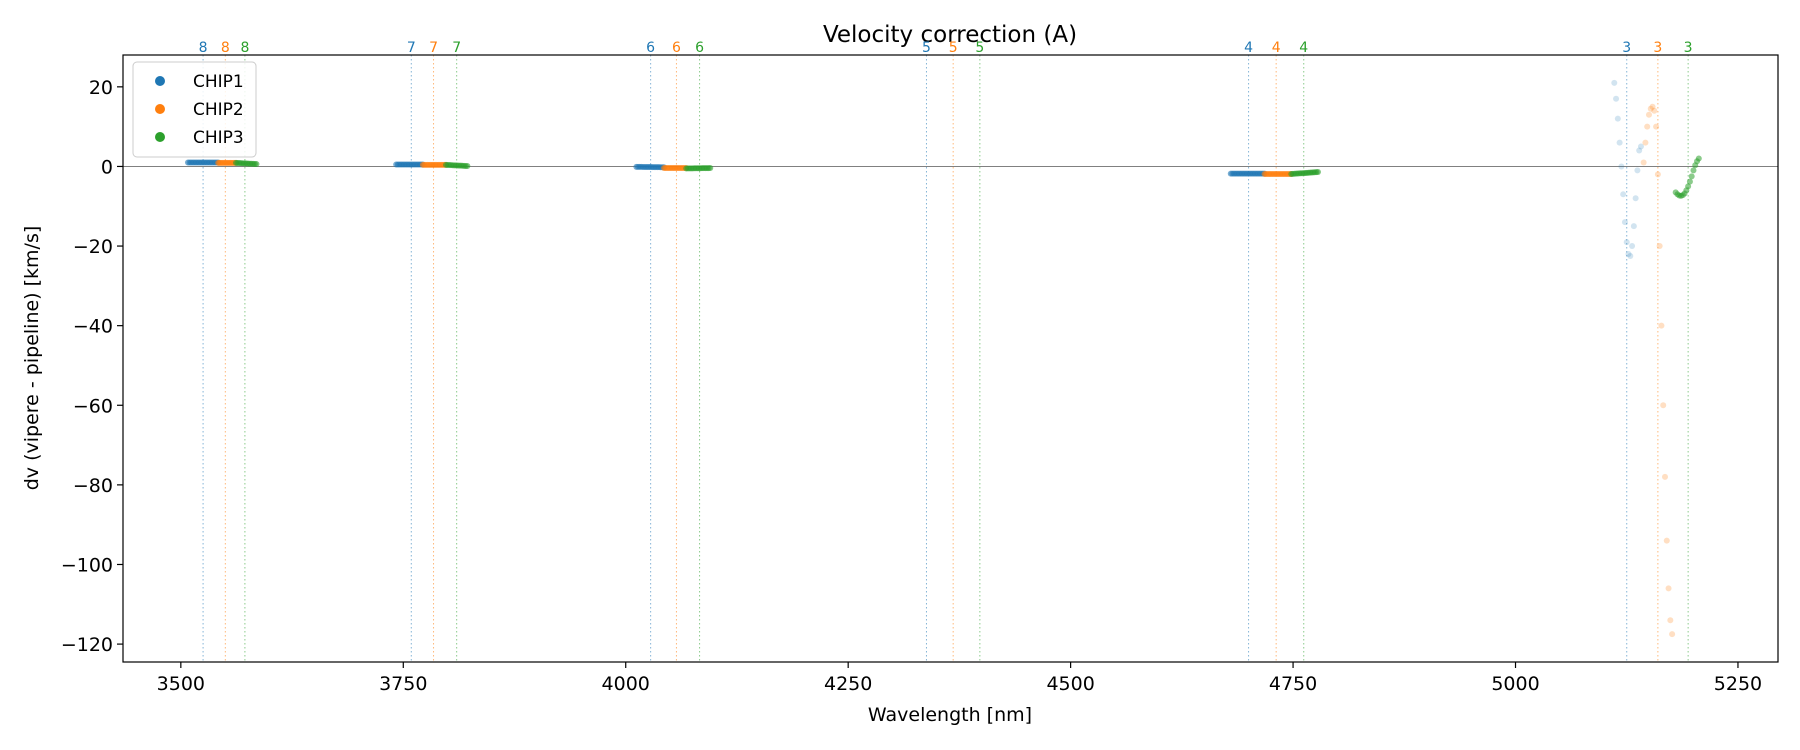 Image resolution: width=1800 pixels, height=750 pixels. Describe the element at coordinates (848, 684) in the screenshot. I see `x-tick-label: 4250` at that location.